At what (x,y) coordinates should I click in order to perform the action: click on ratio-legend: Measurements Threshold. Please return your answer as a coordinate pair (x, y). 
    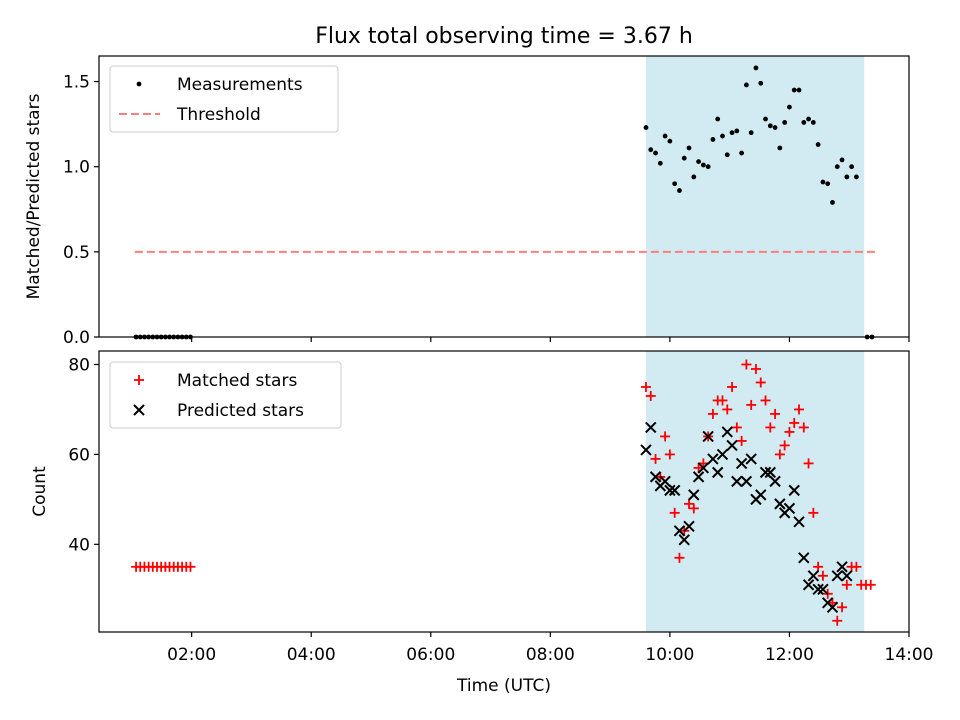
    Looking at the image, I should click on (224, 99).